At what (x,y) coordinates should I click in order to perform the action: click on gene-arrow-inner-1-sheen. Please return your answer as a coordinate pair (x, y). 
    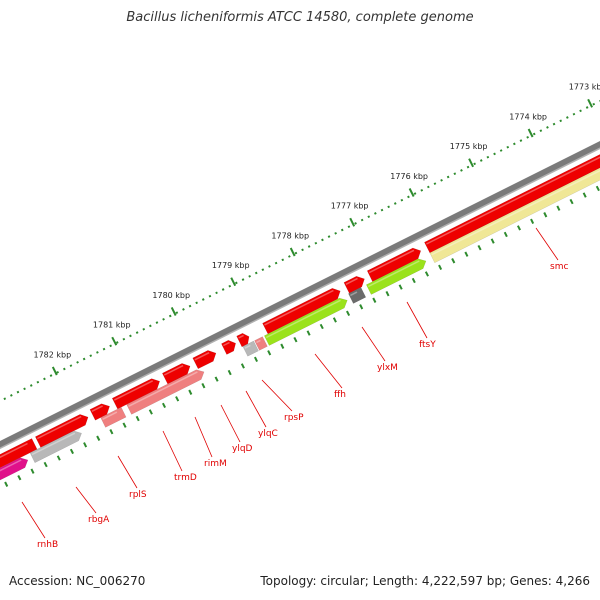
    Looking at the image, I should click on (11, 465).